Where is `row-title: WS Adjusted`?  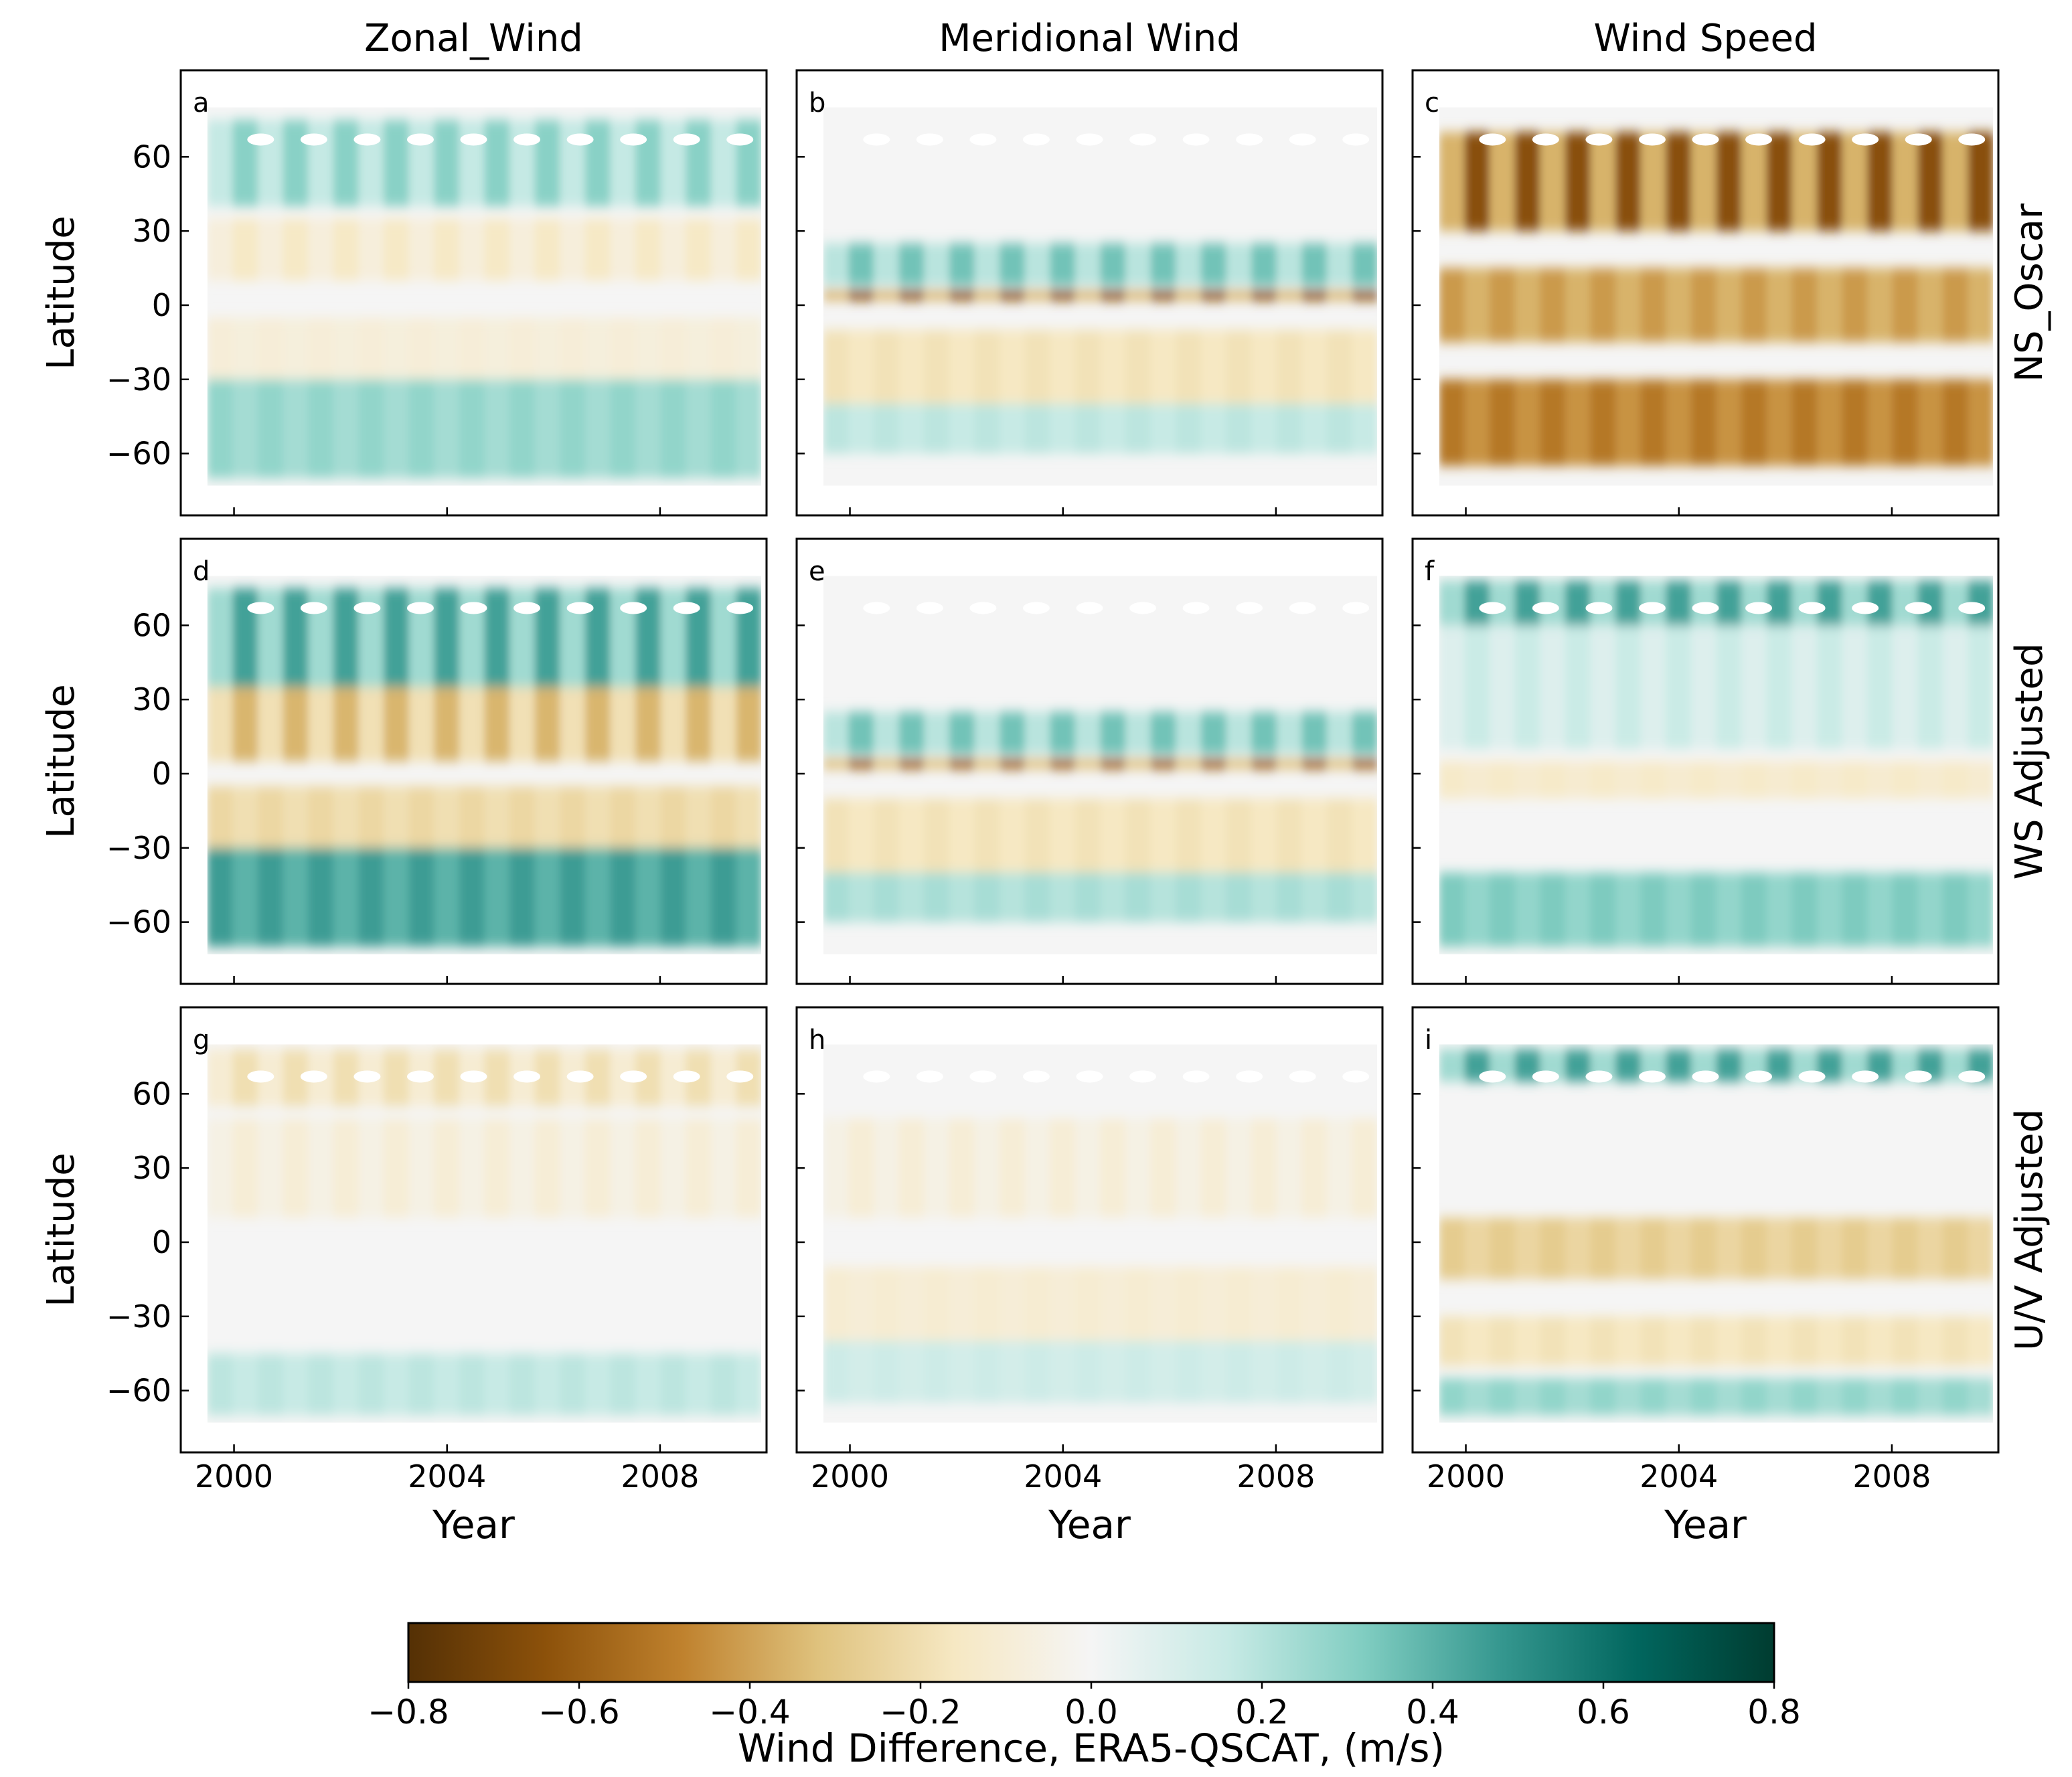
row-title: WS Adjusted is located at coordinates (2029, 761).